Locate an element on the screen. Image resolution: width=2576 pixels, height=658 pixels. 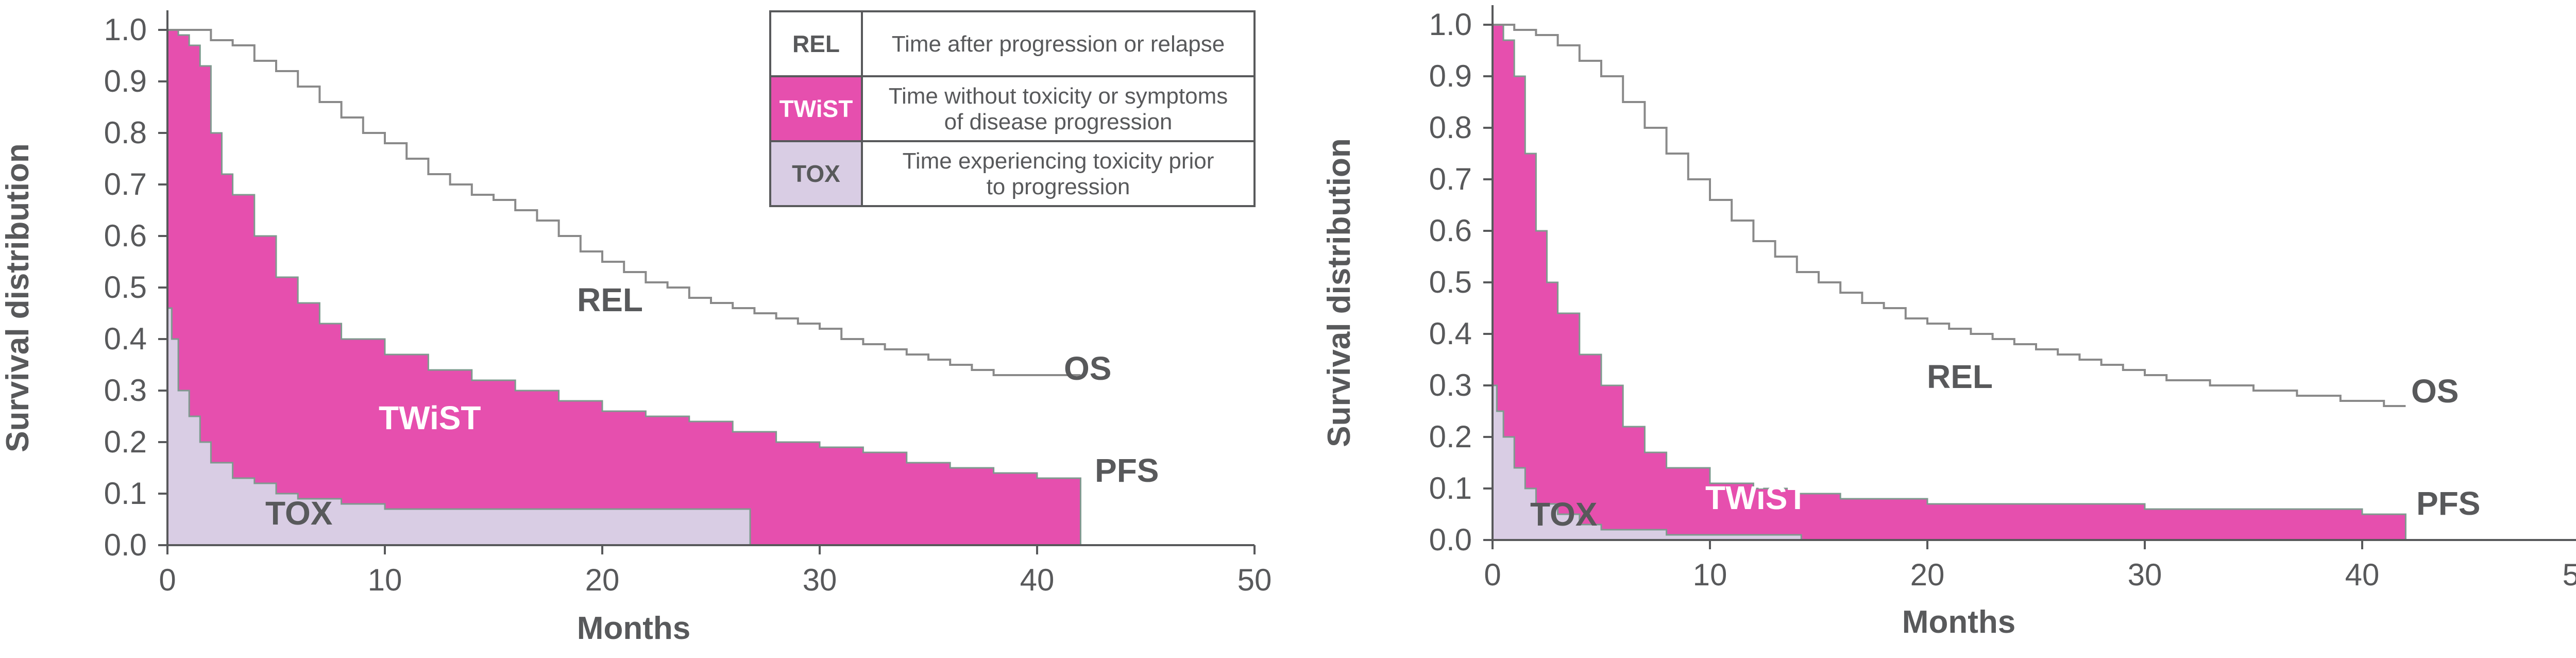
legend-desc-text: of disease progression is located at coordinates (1058, 121).